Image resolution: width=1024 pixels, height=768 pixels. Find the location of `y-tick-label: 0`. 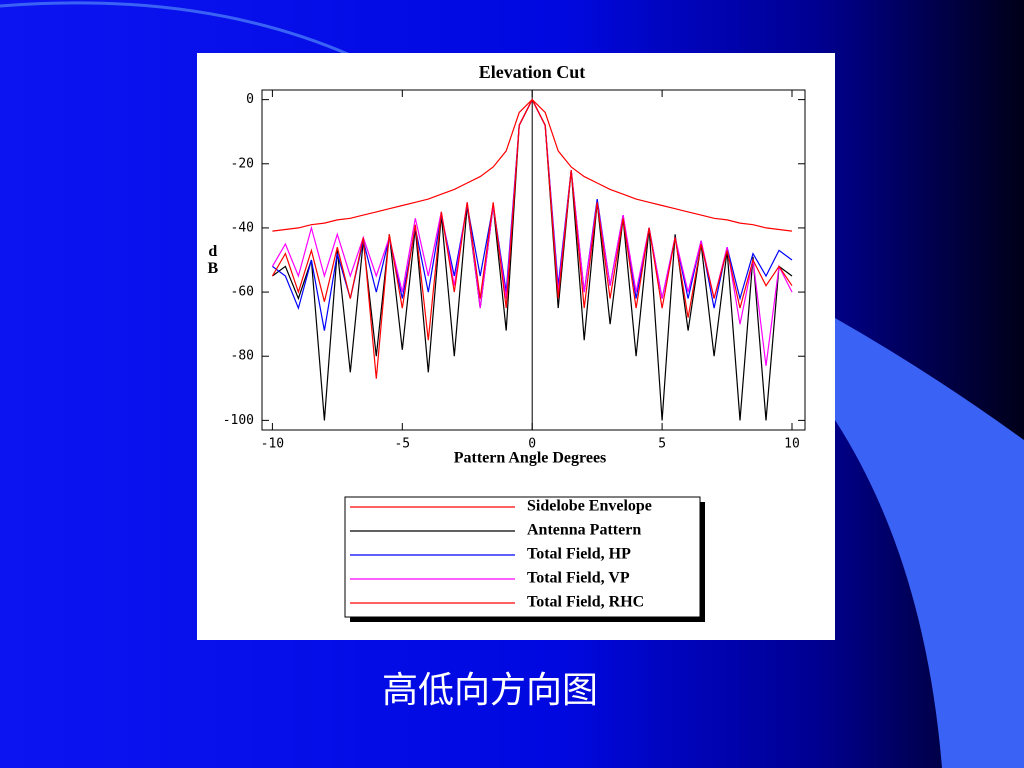

y-tick-label: 0 is located at coordinates (250, 99).